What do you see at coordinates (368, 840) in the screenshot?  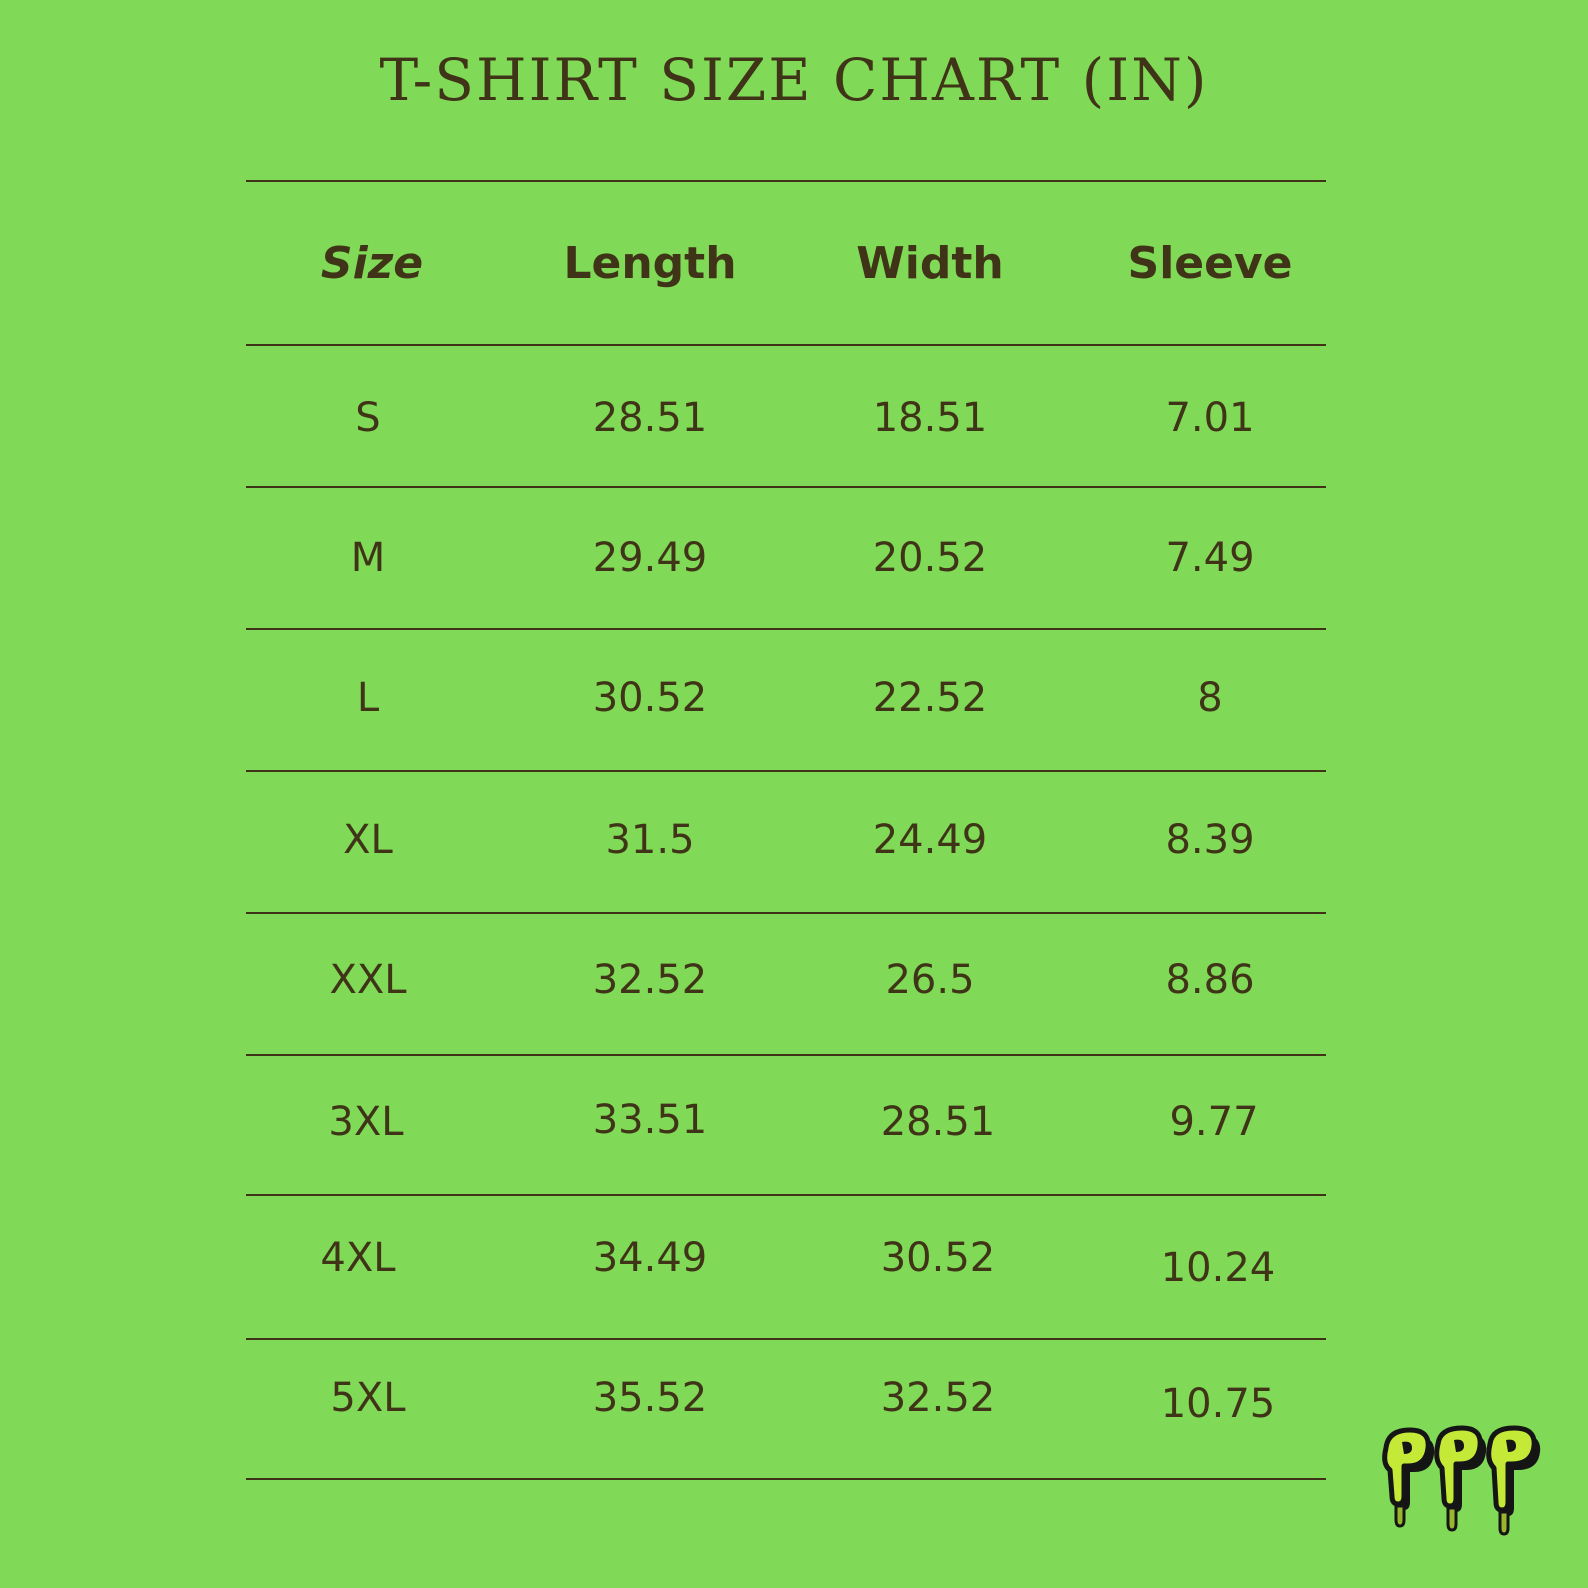 I see `size-cell: XL` at bounding box center [368, 840].